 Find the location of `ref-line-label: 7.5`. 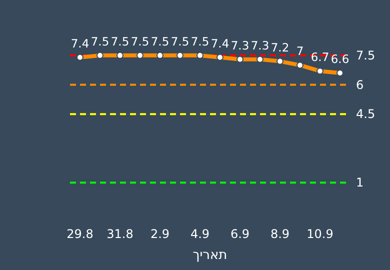

ref-line-label: 7.5 is located at coordinates (366, 55).